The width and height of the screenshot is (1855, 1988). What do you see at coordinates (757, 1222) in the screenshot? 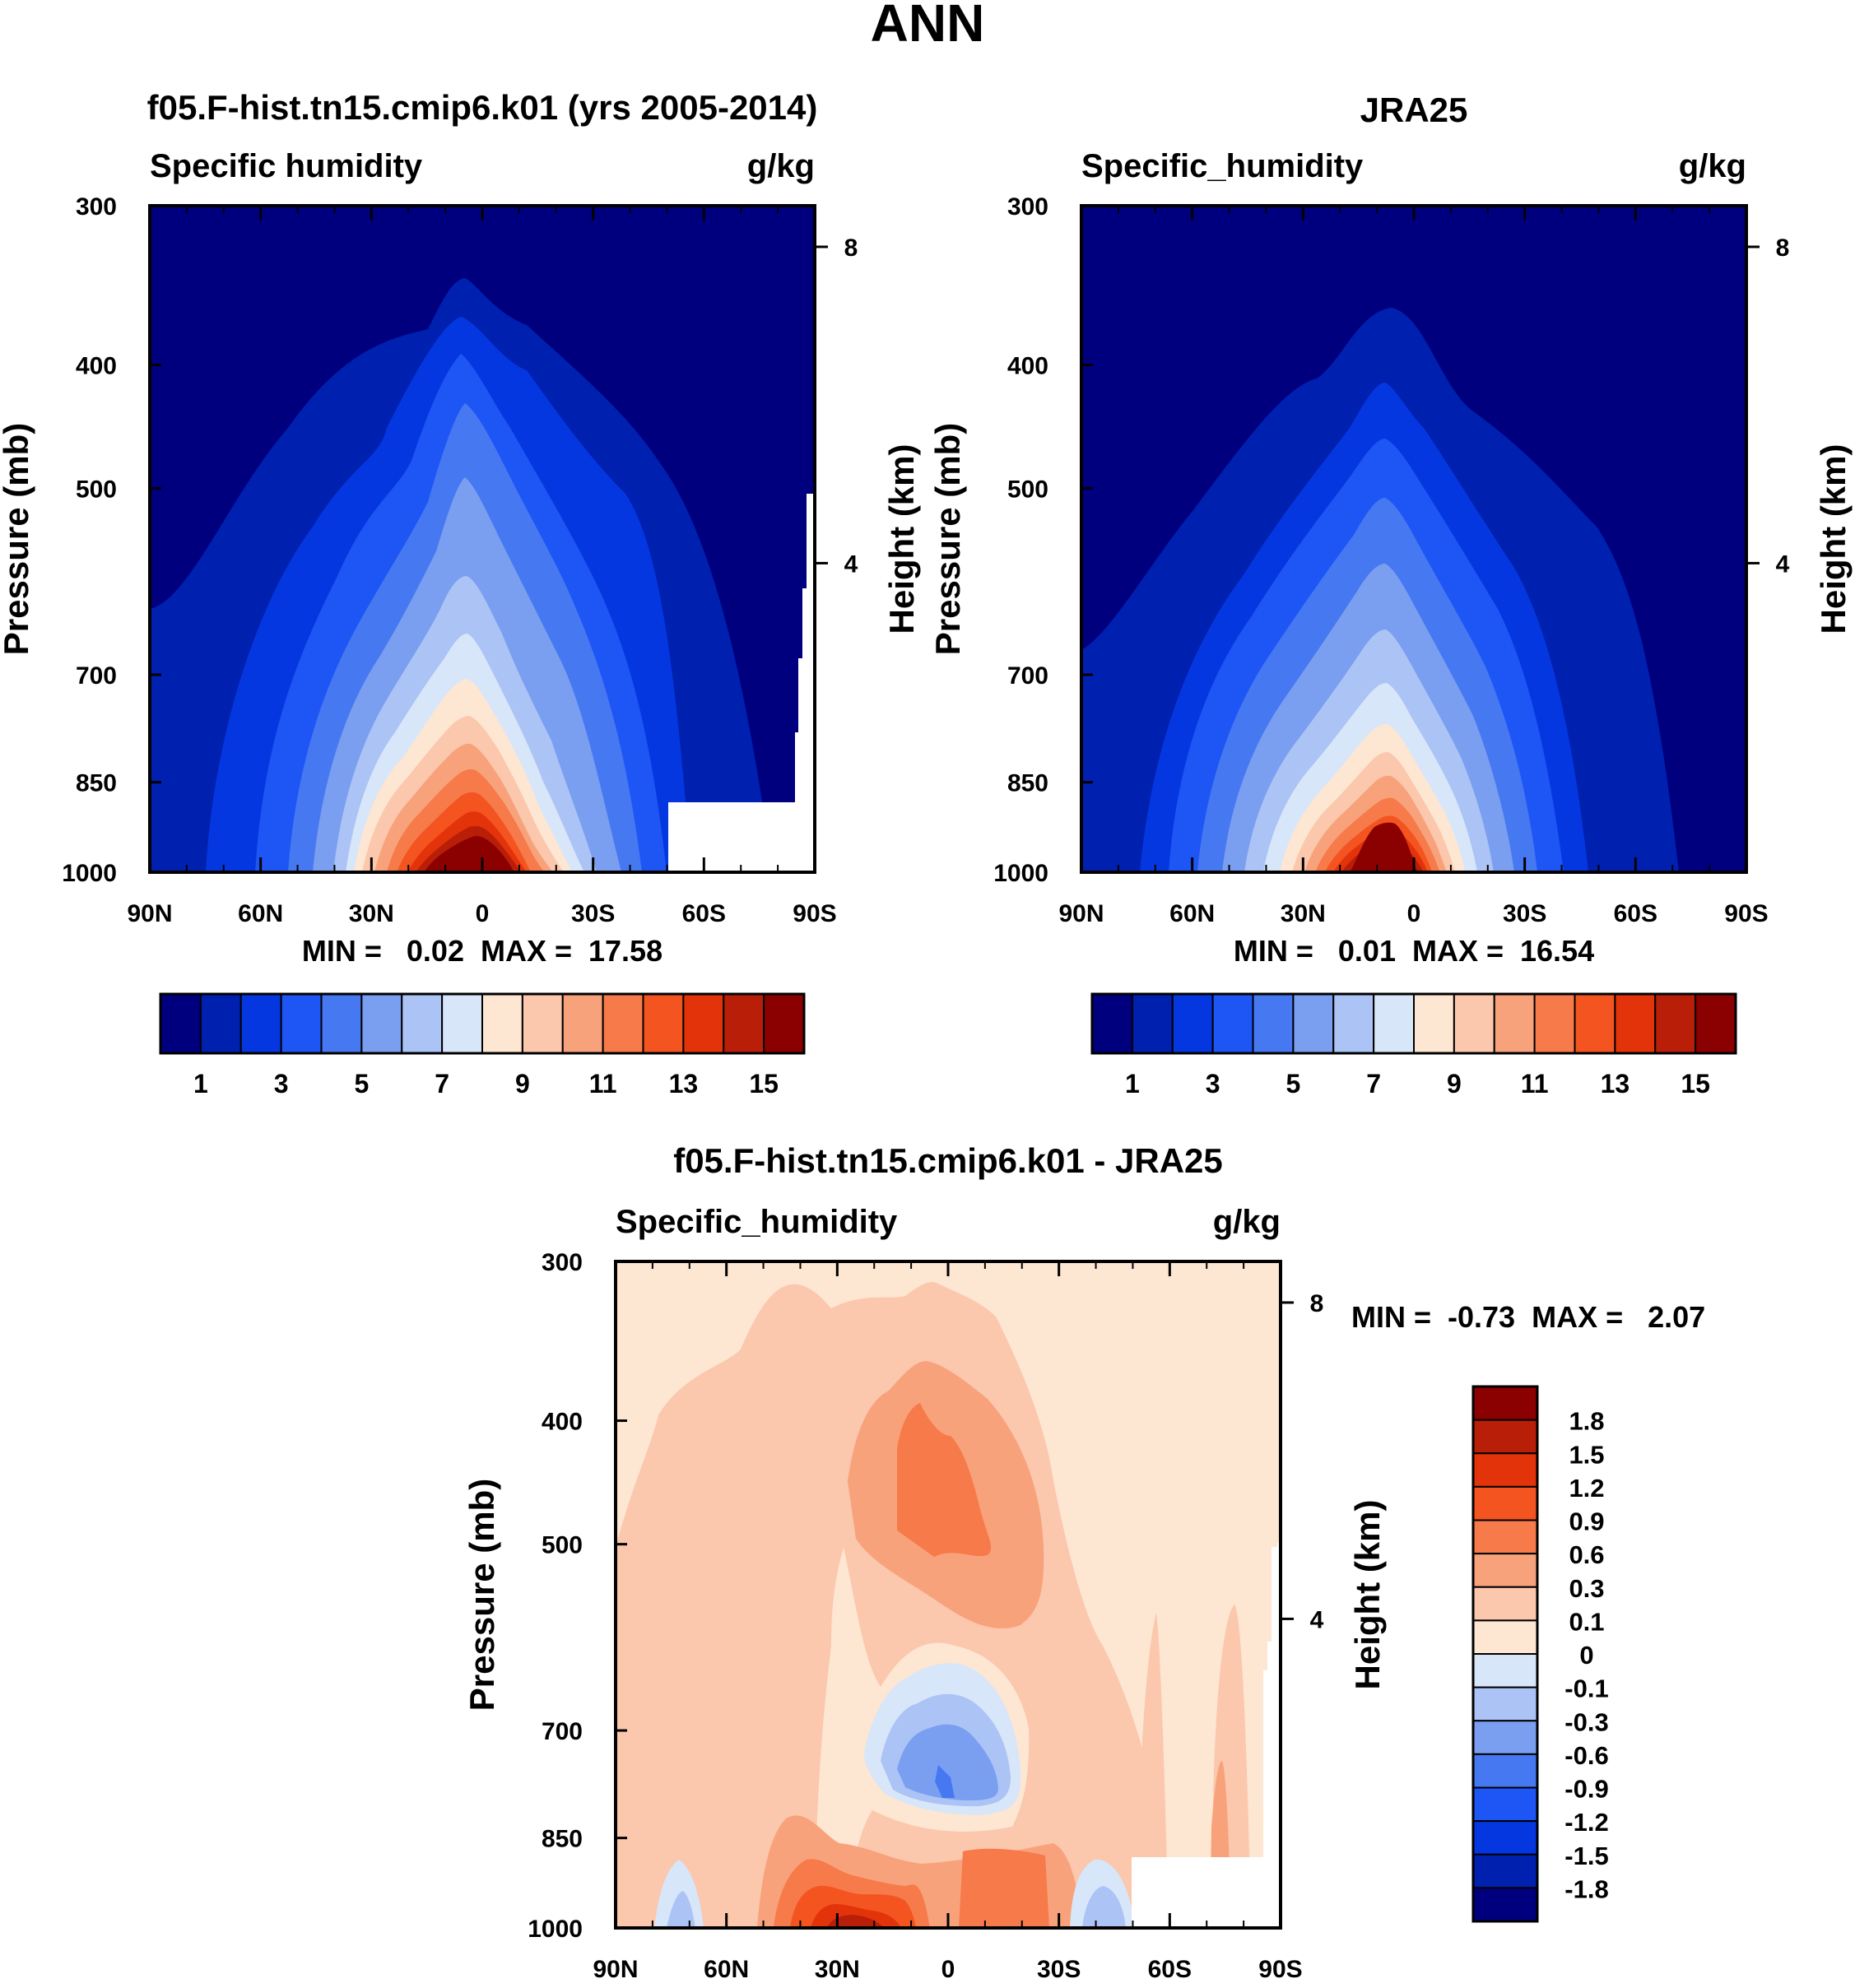
I see `panel-diff-variable-label: Specific_humidity` at bounding box center [757, 1222].